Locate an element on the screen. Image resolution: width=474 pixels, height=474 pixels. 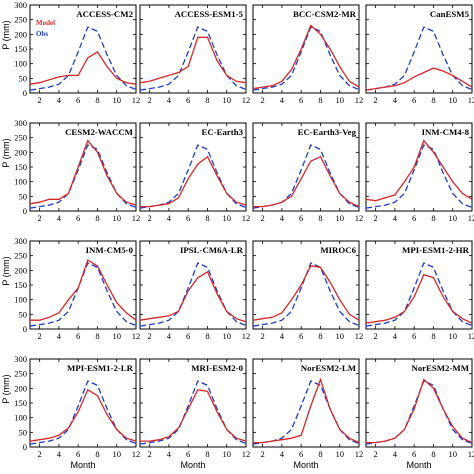
panel-title: NorESM2-LM is located at coordinates (329, 368).